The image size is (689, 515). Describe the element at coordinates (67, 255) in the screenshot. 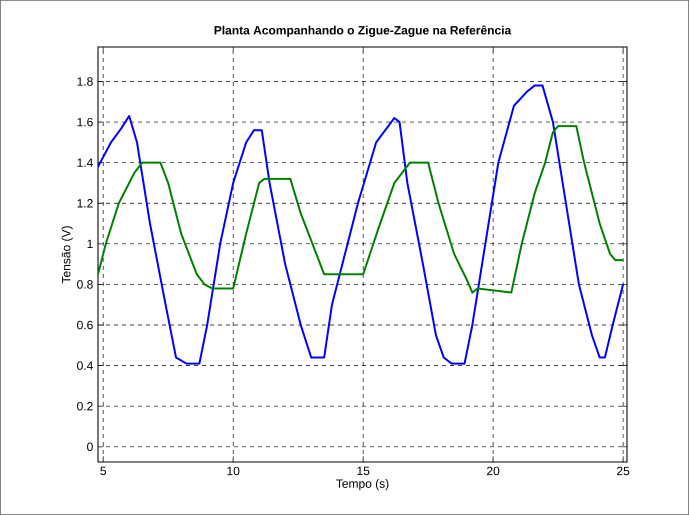

I see `y-axis-title: Tensão (V)` at that location.